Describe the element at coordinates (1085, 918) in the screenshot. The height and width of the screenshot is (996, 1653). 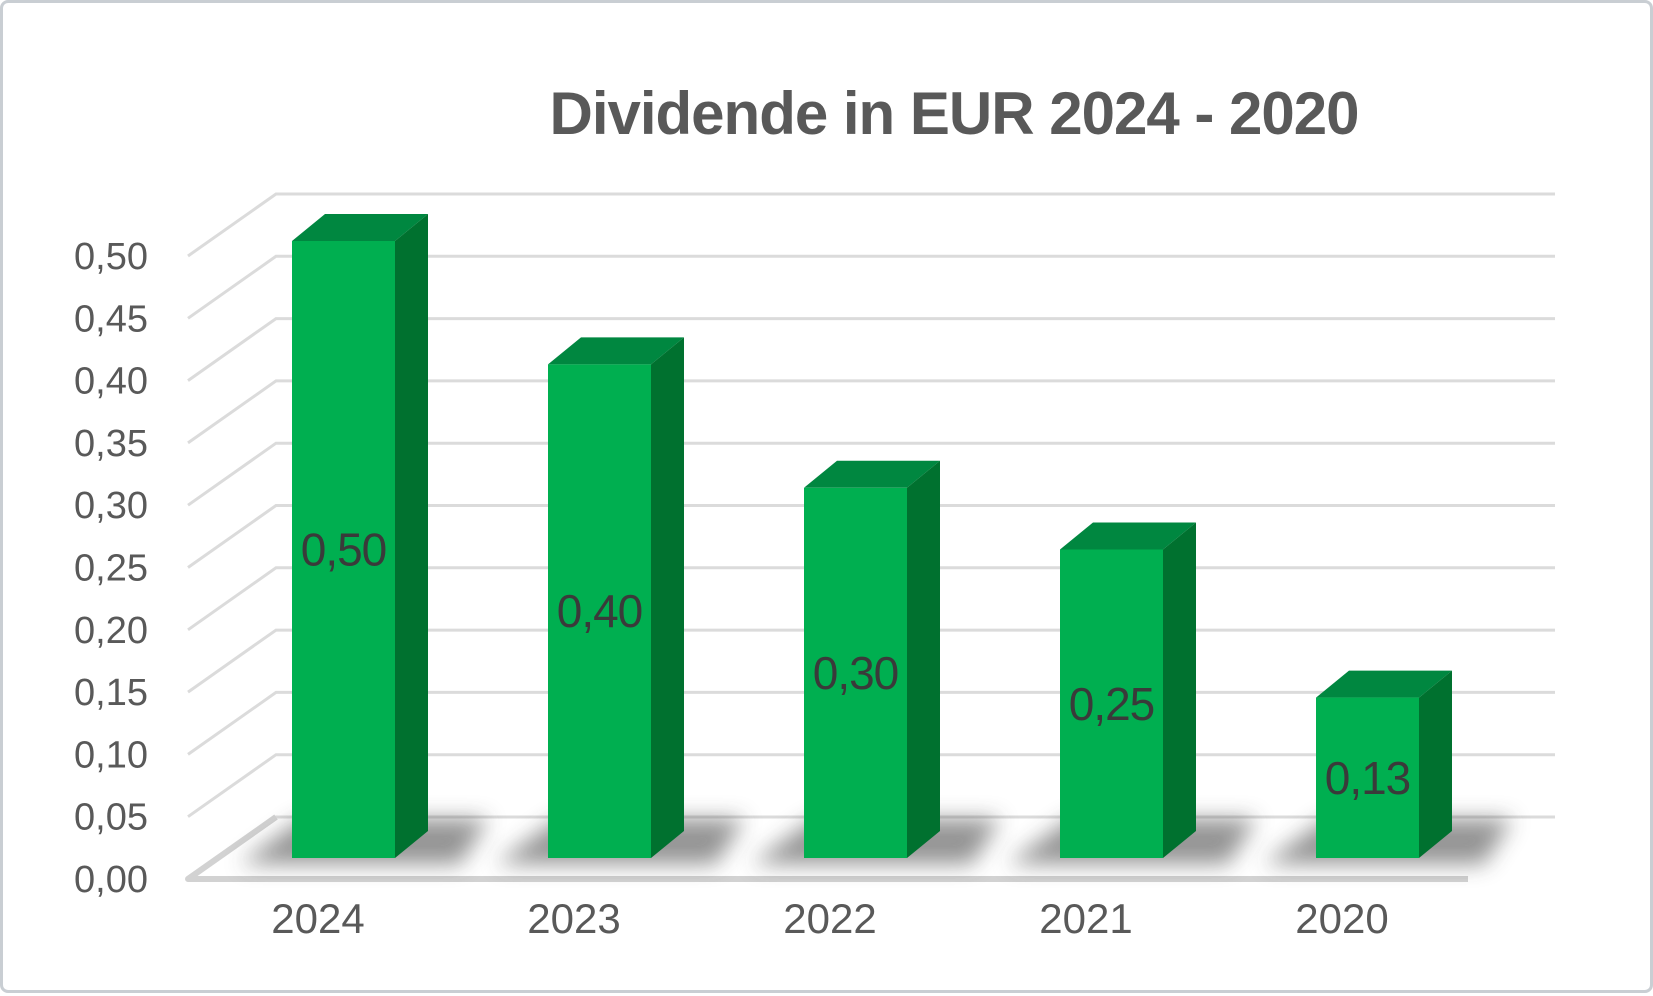
I see `x-axis-category-label: 2021` at that location.